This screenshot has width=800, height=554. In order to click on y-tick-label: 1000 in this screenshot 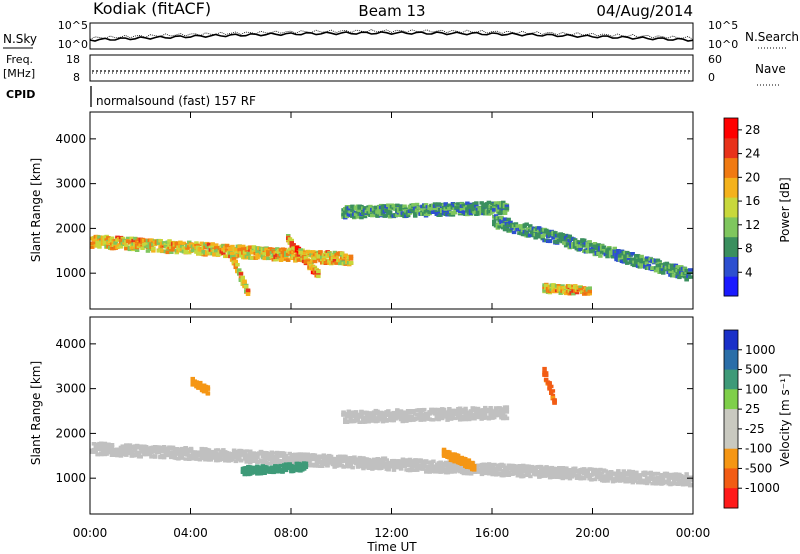, I will do `click(70, 273)`.